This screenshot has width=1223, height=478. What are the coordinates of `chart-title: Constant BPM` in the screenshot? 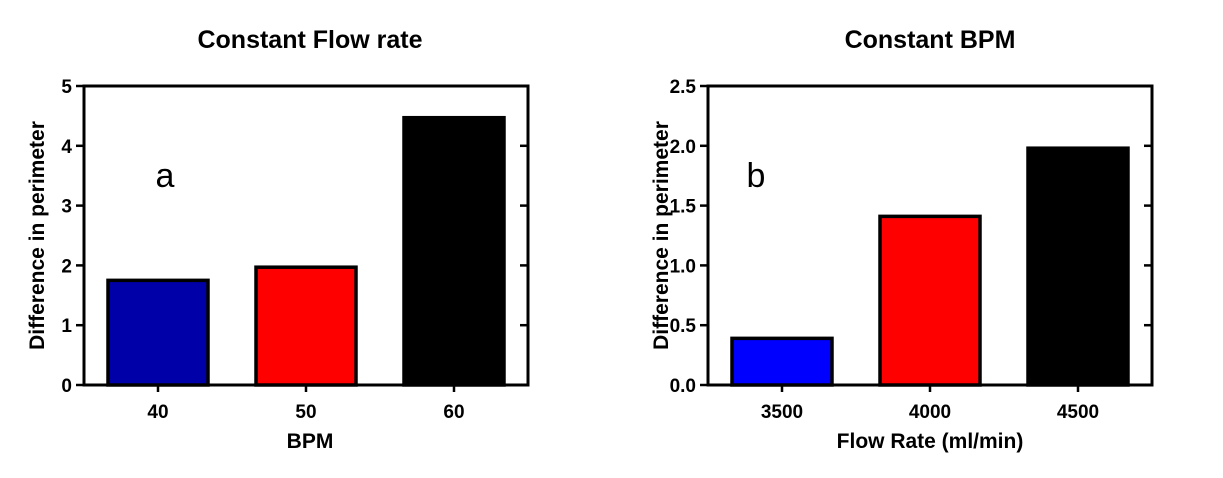 It's located at (930, 40).